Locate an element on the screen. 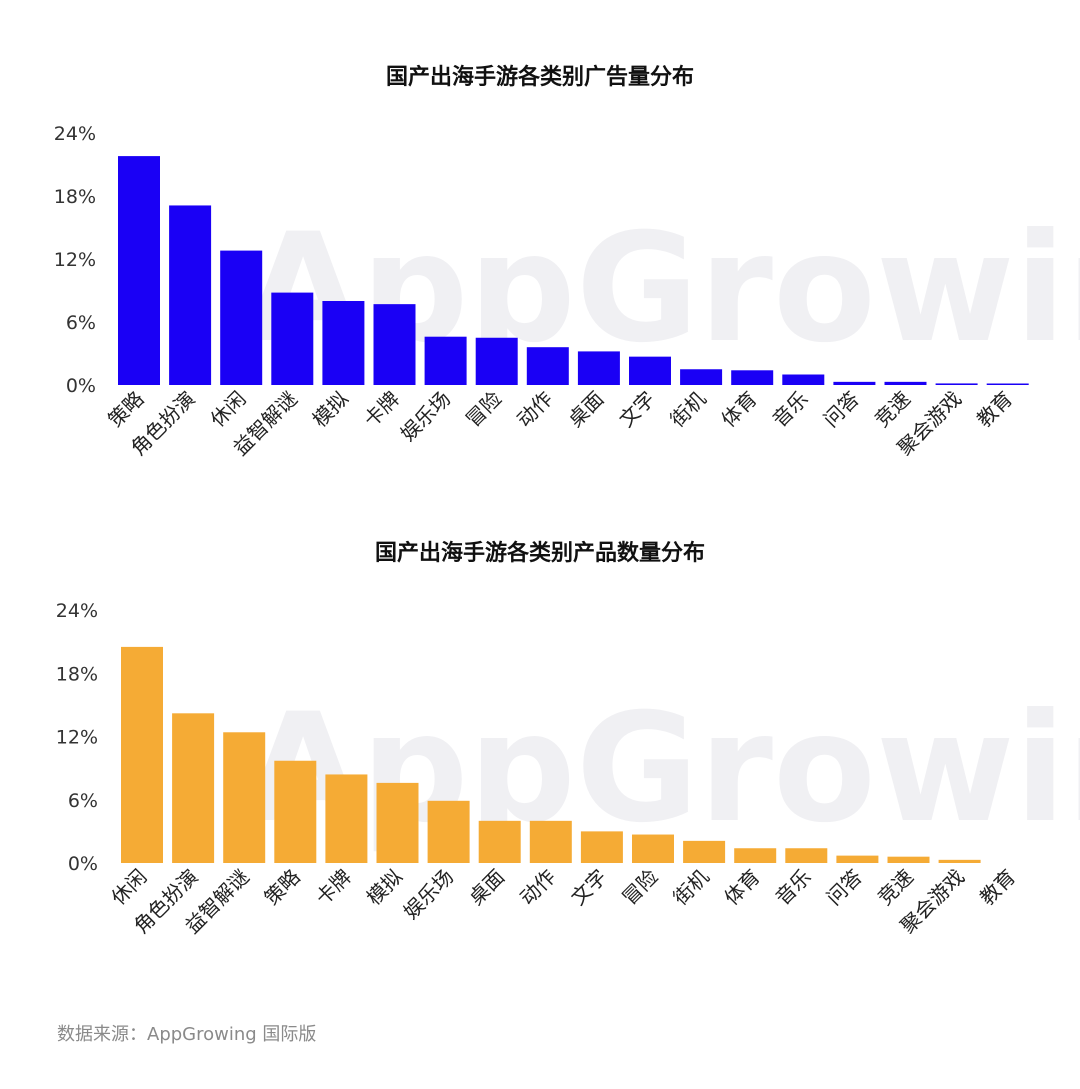 Image resolution: width=1080 pixels, height=1089 pixels. chart-title: 国产出海手游各类别广告量分布 is located at coordinates (540, 77).